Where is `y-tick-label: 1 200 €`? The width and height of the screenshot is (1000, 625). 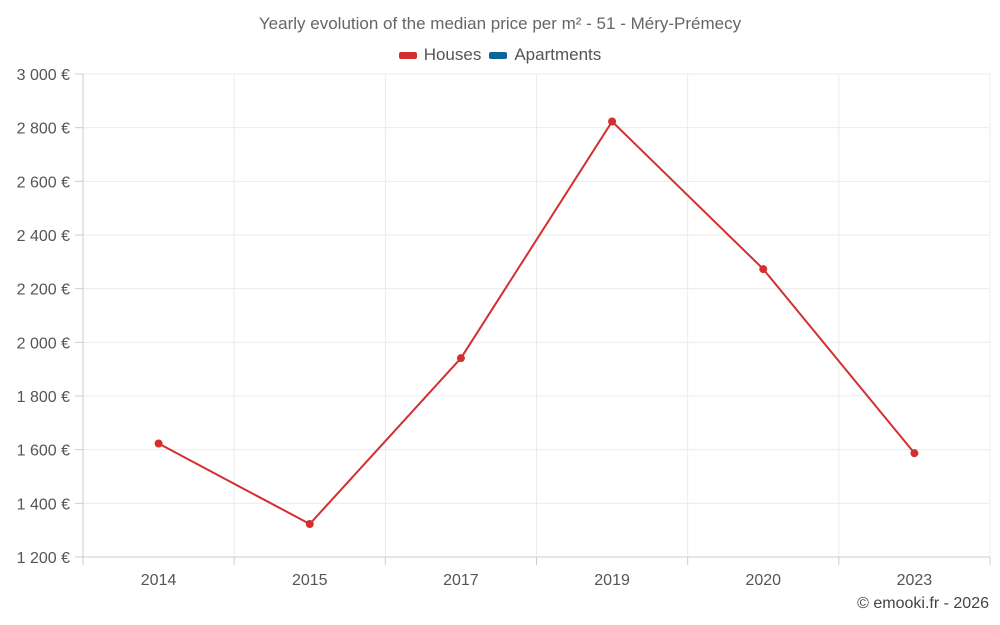 y-tick-label: 1 200 € is located at coordinates (43, 558).